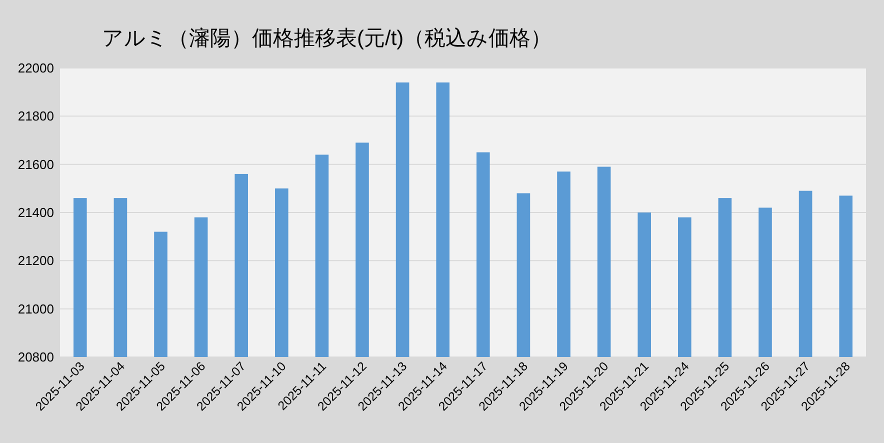 The width and height of the screenshot is (884, 443). Describe the element at coordinates (36, 260) in the screenshot. I see `y-tick-label: 21200` at that location.